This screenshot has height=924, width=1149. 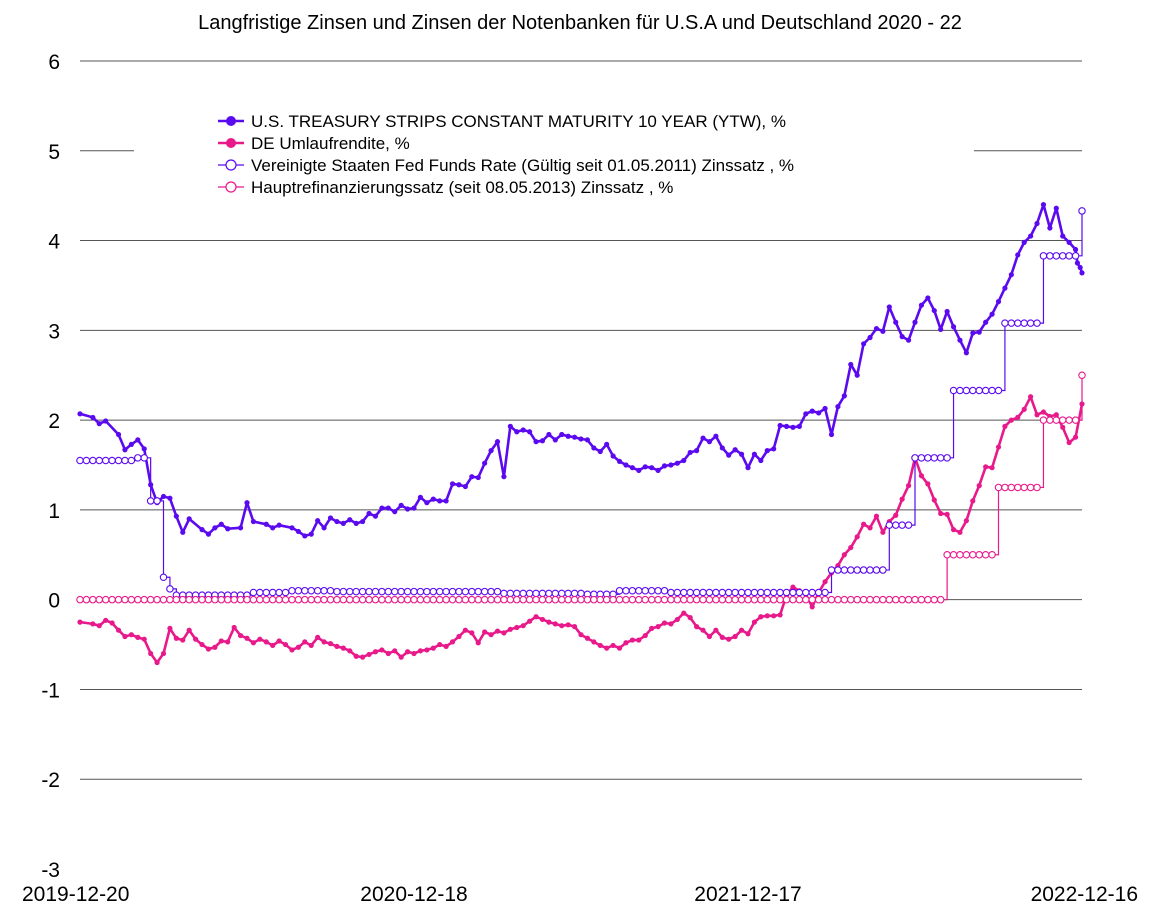 I want to click on legend-background, so click(x=554, y=153).